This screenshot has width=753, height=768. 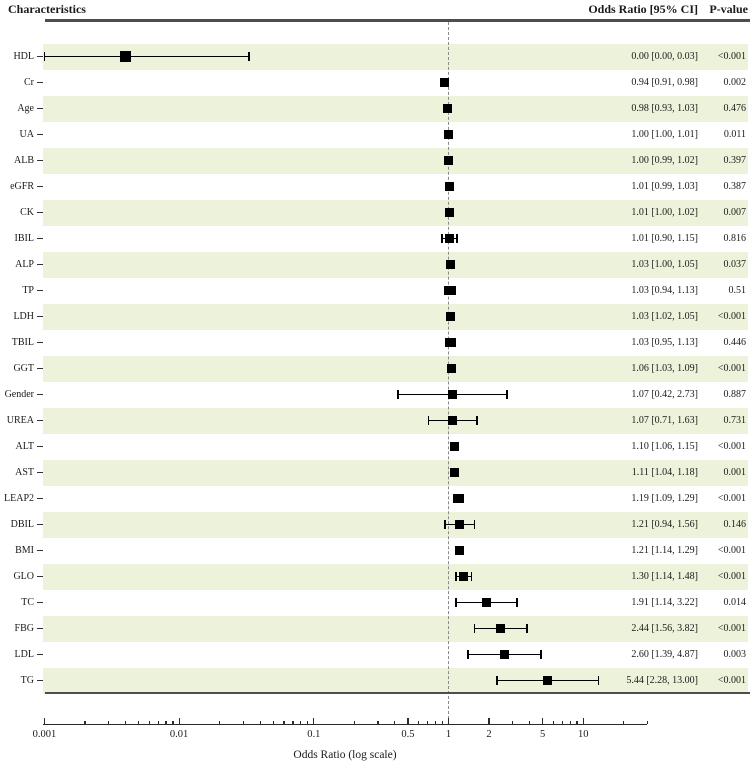 What do you see at coordinates (664, 654) in the screenshot?
I see `or-ci-value: 2.60 [1.39, 4.87]` at bounding box center [664, 654].